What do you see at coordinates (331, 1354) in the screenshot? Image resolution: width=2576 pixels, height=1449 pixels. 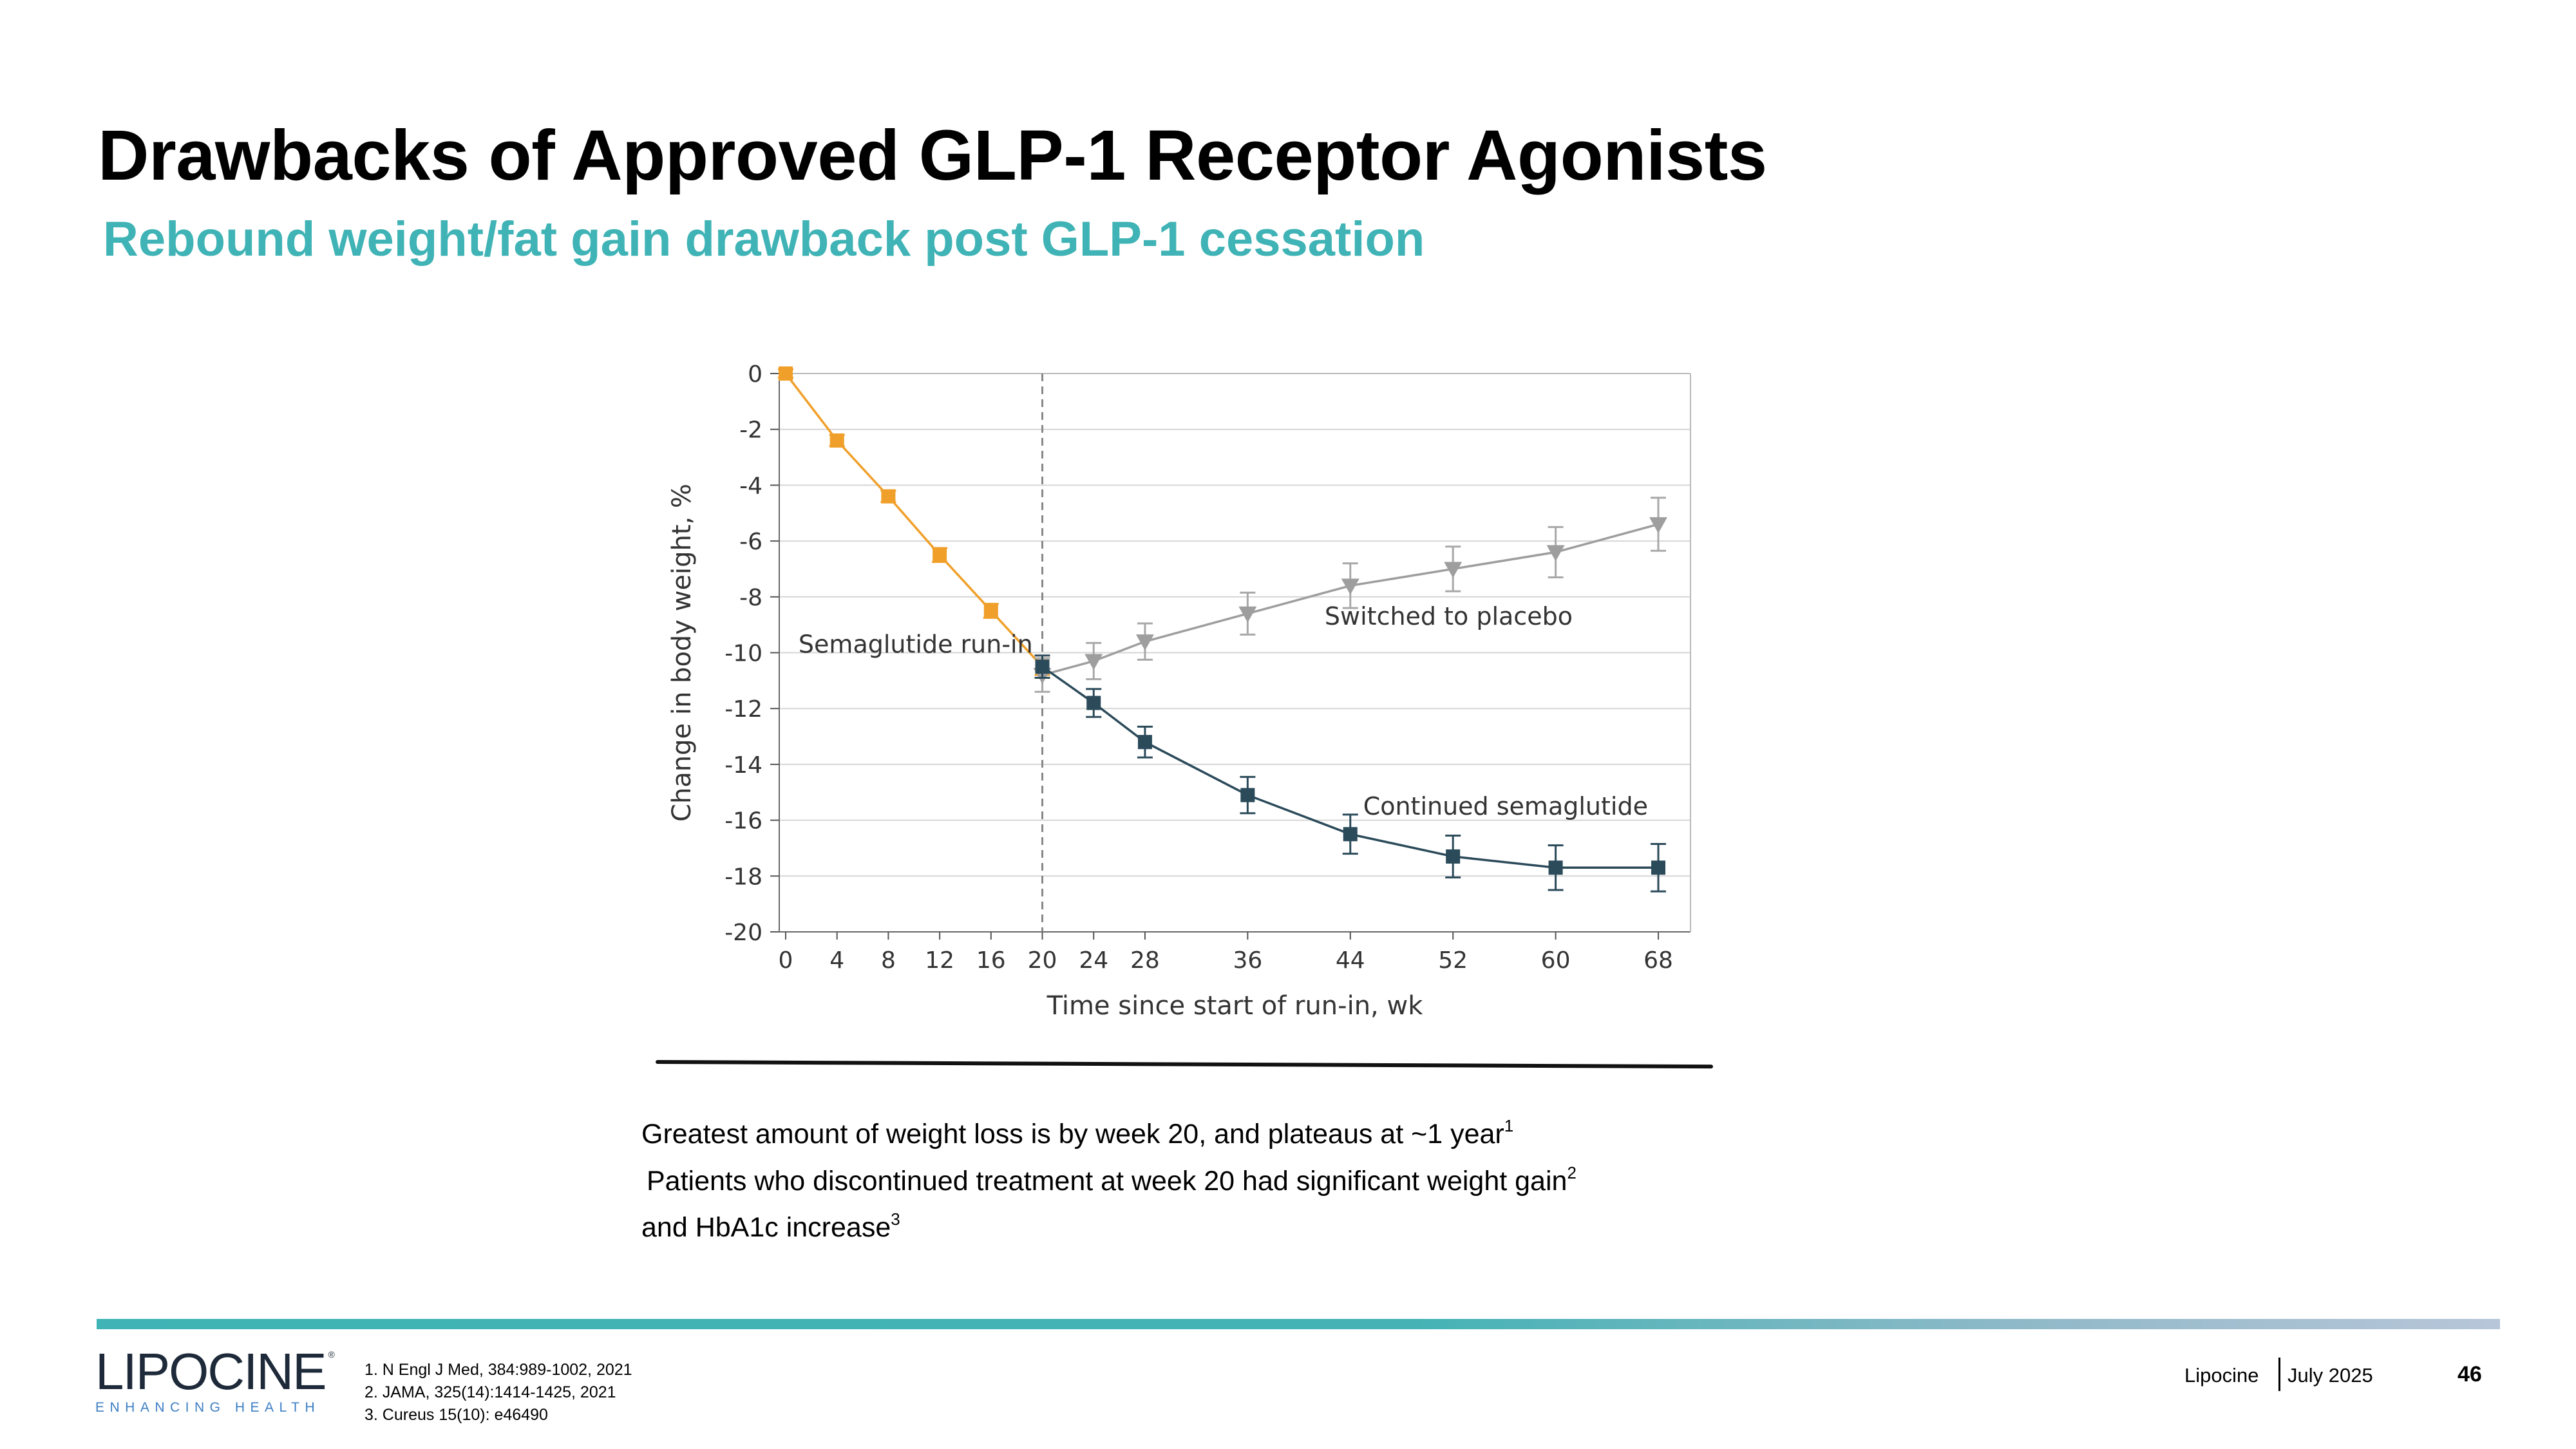 I see `logo-registered-mark: ®` at bounding box center [331, 1354].